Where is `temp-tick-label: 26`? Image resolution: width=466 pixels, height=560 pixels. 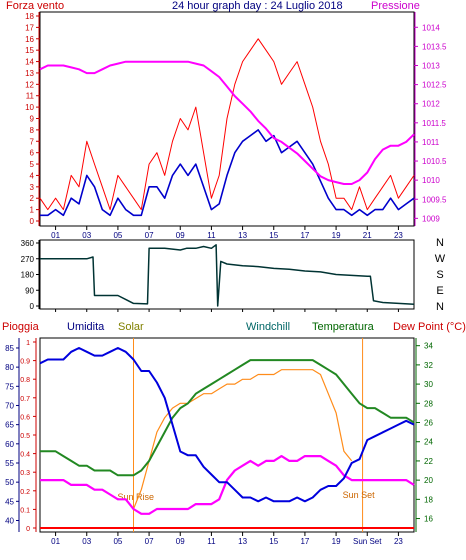 temp-tick-label: 26 is located at coordinates (428, 423).